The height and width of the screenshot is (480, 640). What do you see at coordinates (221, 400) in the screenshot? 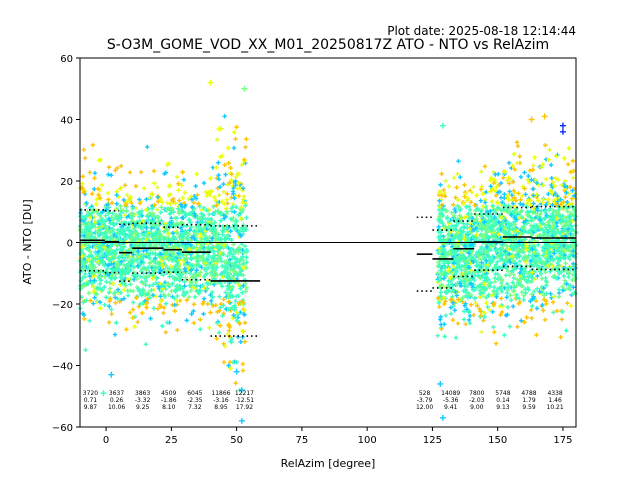
I see `bin-stat-label: -3.16` at bounding box center [221, 400].